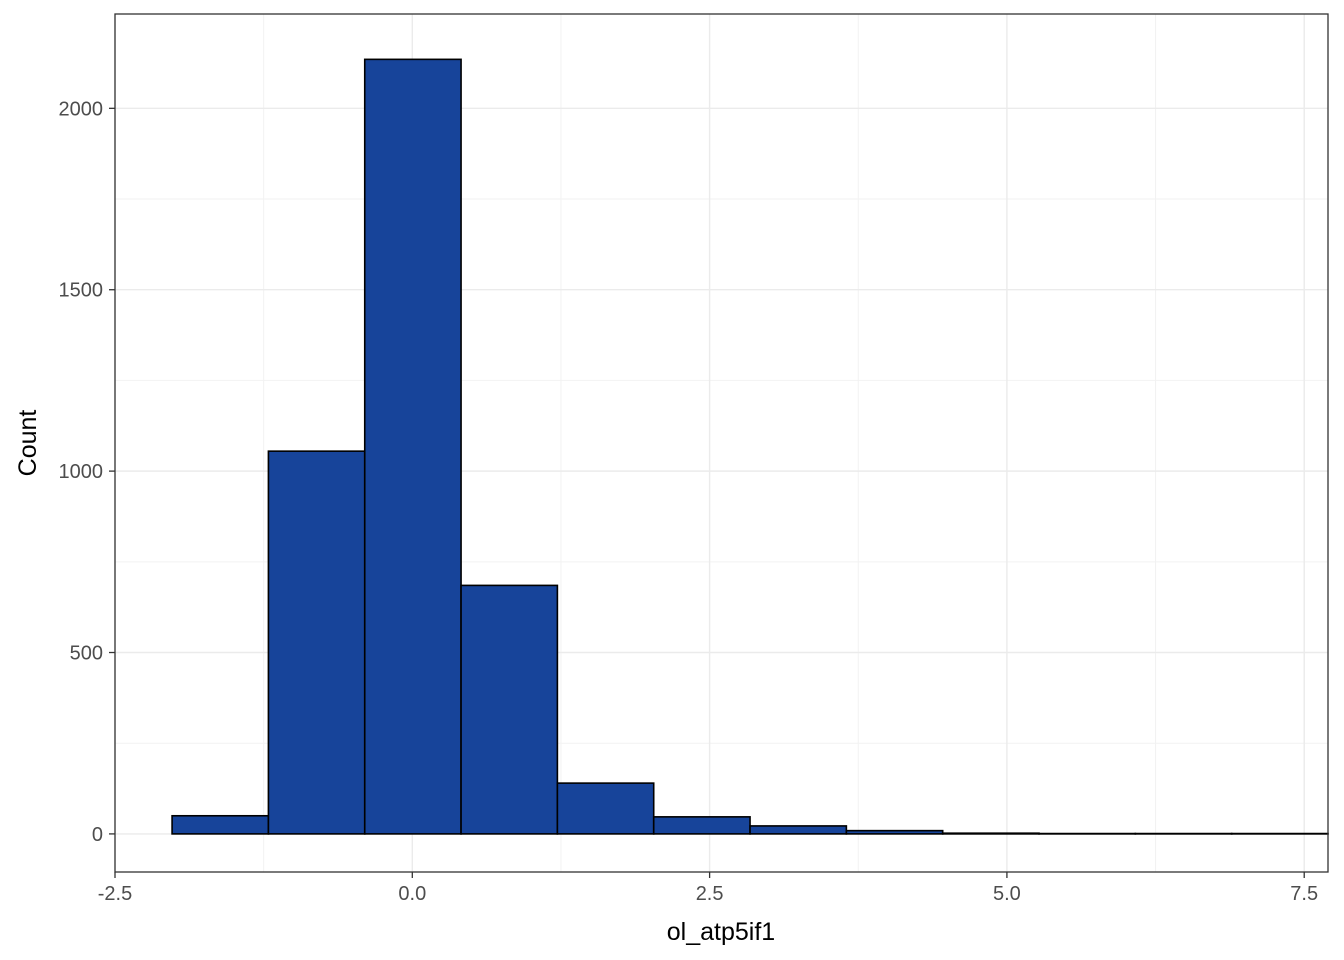 Image resolution: width=1344 pixels, height=960 pixels. Describe the element at coordinates (28, 443) in the screenshot. I see `y-axis-title: Count` at that location.